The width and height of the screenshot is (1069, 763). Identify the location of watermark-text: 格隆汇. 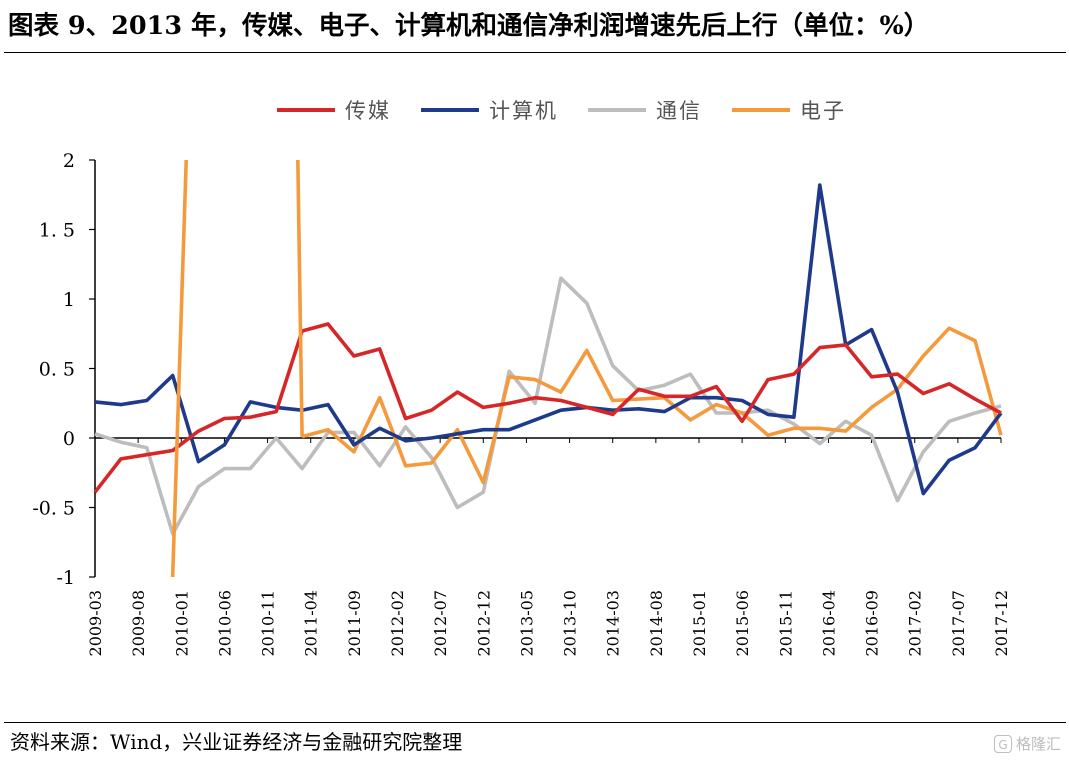
(1038, 744).